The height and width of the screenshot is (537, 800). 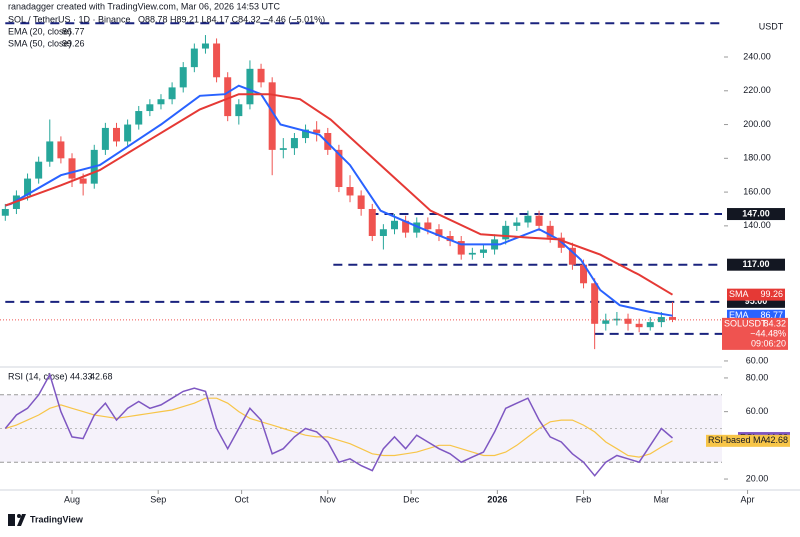 What do you see at coordinates (757, 478) in the screenshot?
I see `rsi-tick-label: 20.00` at bounding box center [757, 478].